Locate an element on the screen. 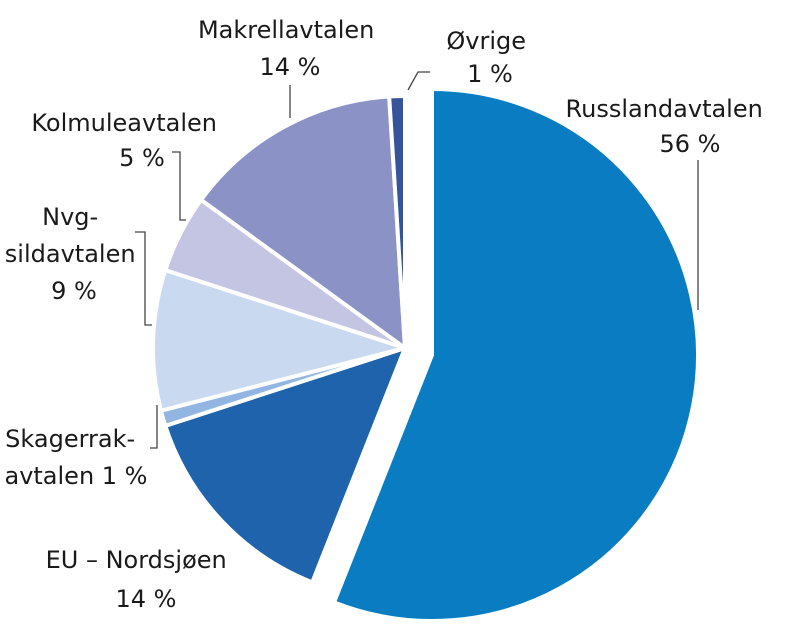 The image size is (800, 633). label-nvg-line1: Nvg- is located at coordinates (70, 217).